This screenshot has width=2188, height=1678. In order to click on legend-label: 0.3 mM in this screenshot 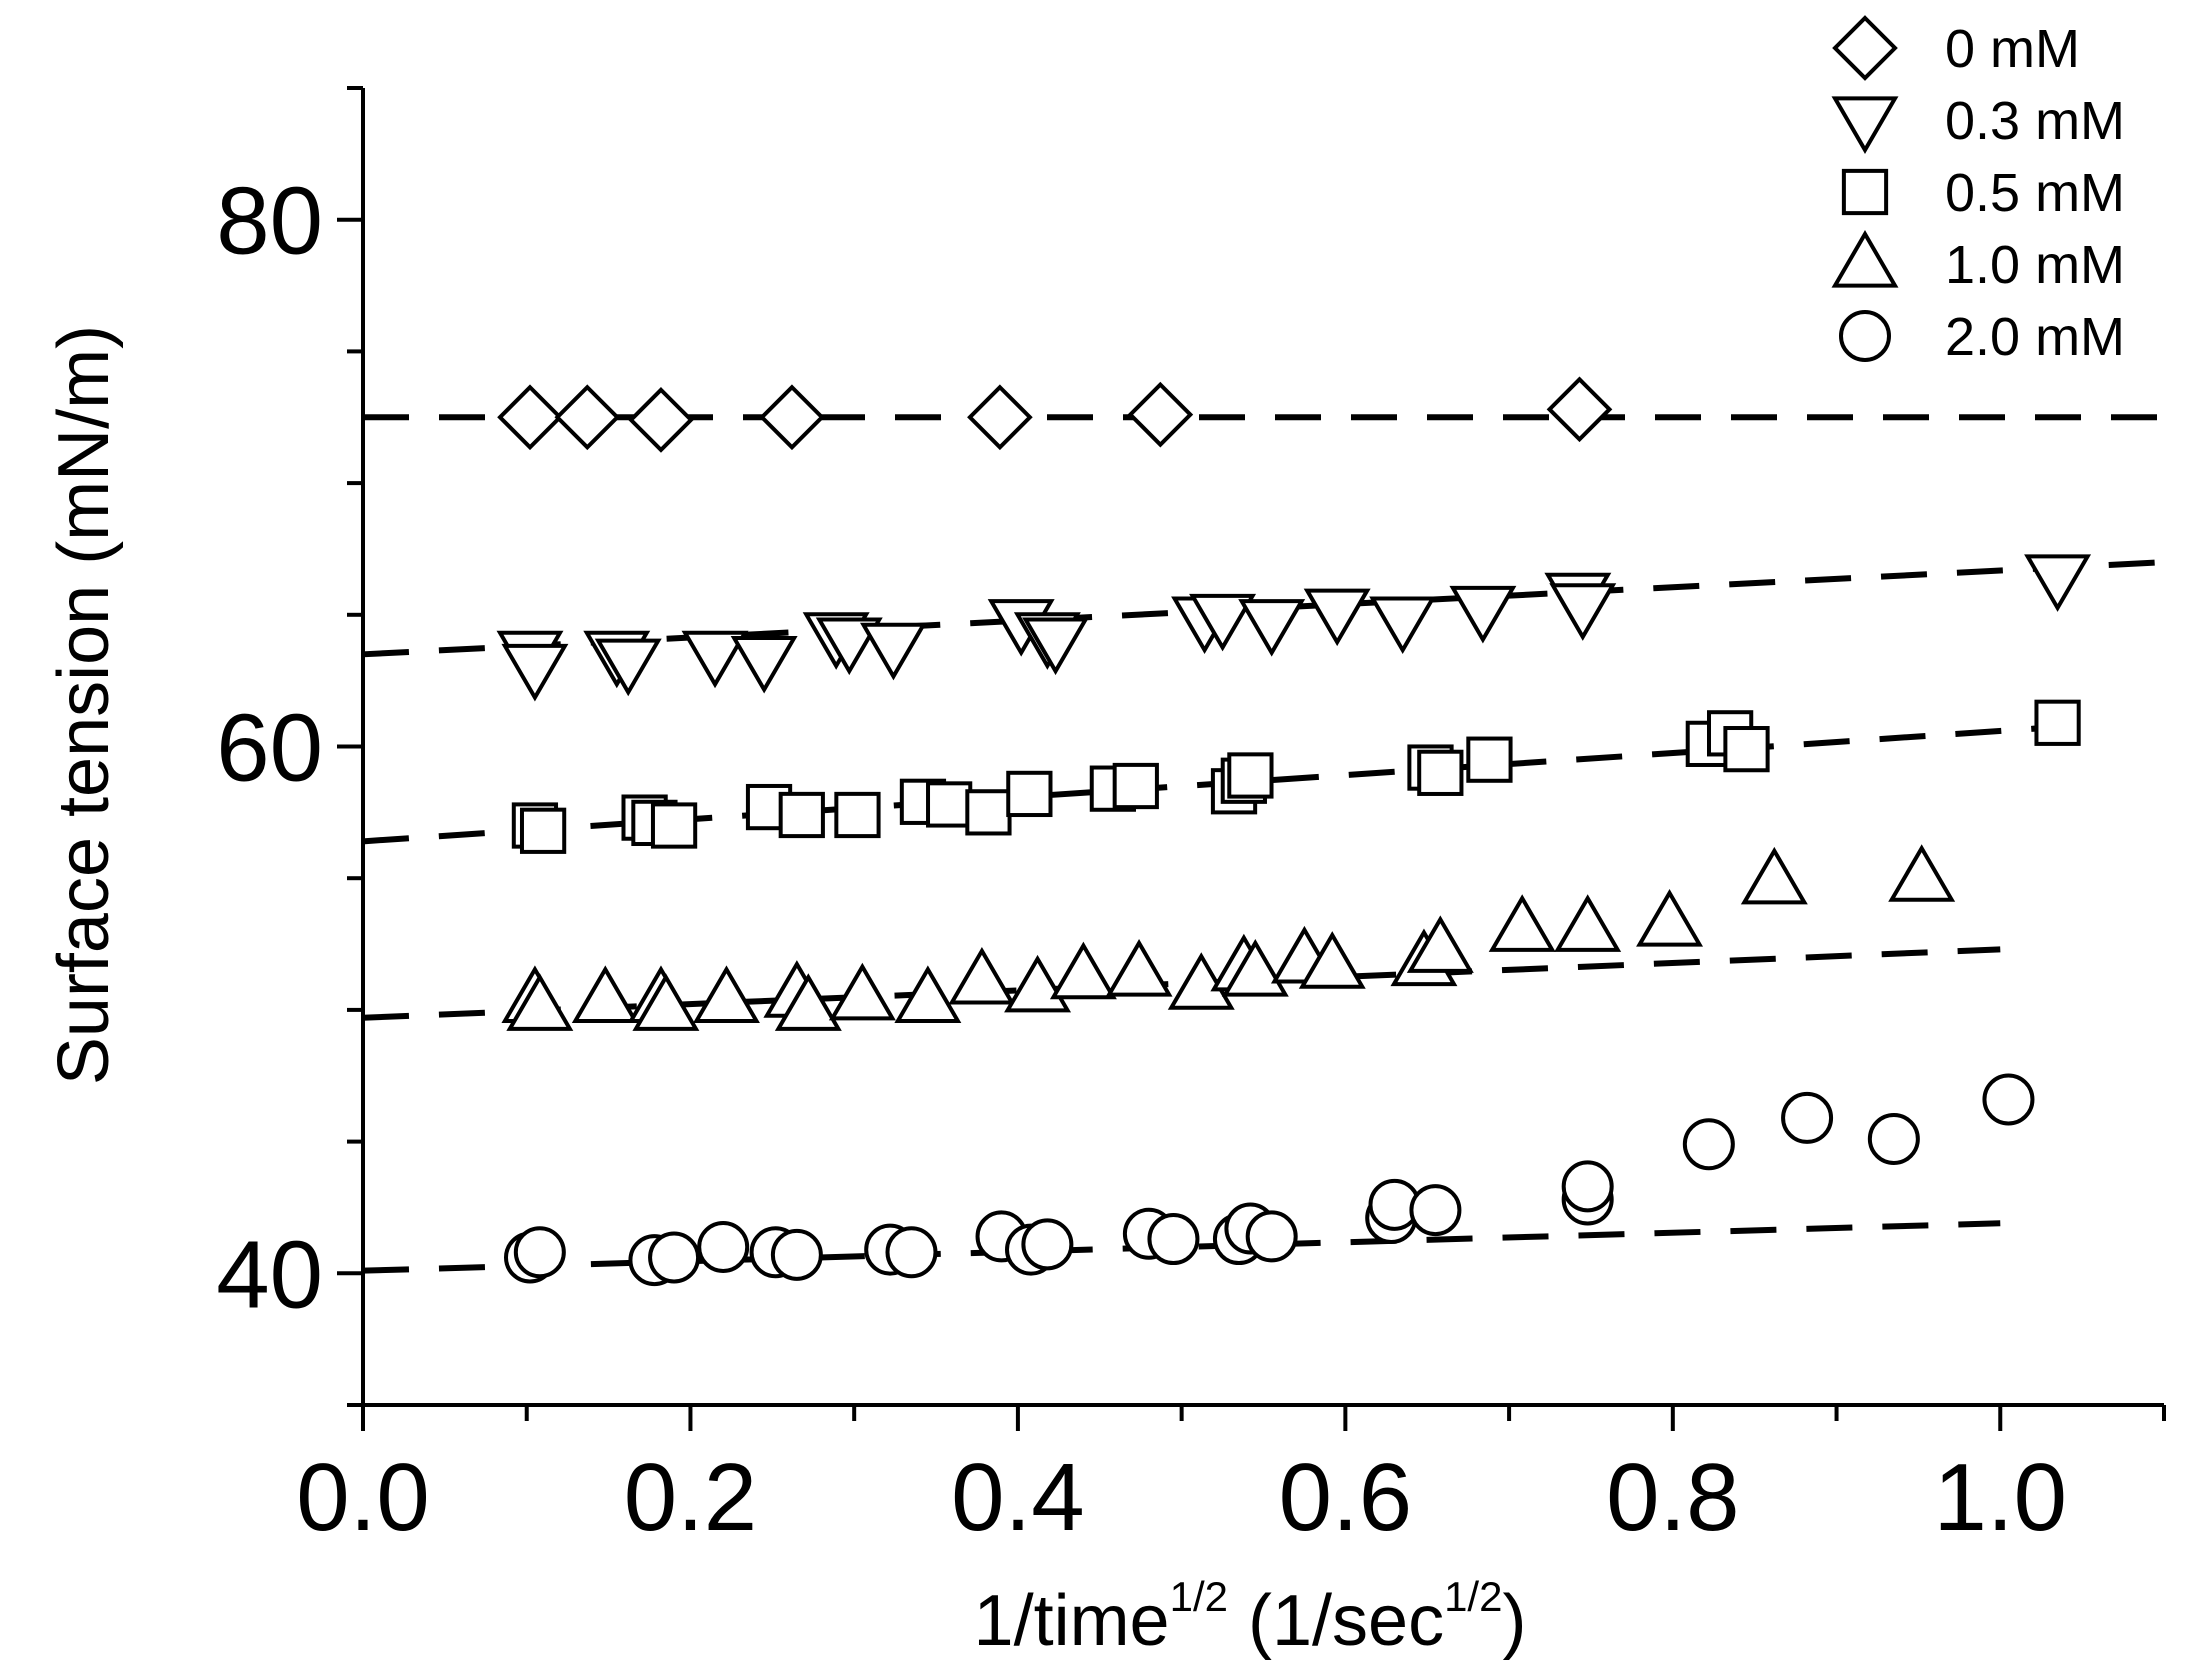, I will do `click(2035, 121)`.